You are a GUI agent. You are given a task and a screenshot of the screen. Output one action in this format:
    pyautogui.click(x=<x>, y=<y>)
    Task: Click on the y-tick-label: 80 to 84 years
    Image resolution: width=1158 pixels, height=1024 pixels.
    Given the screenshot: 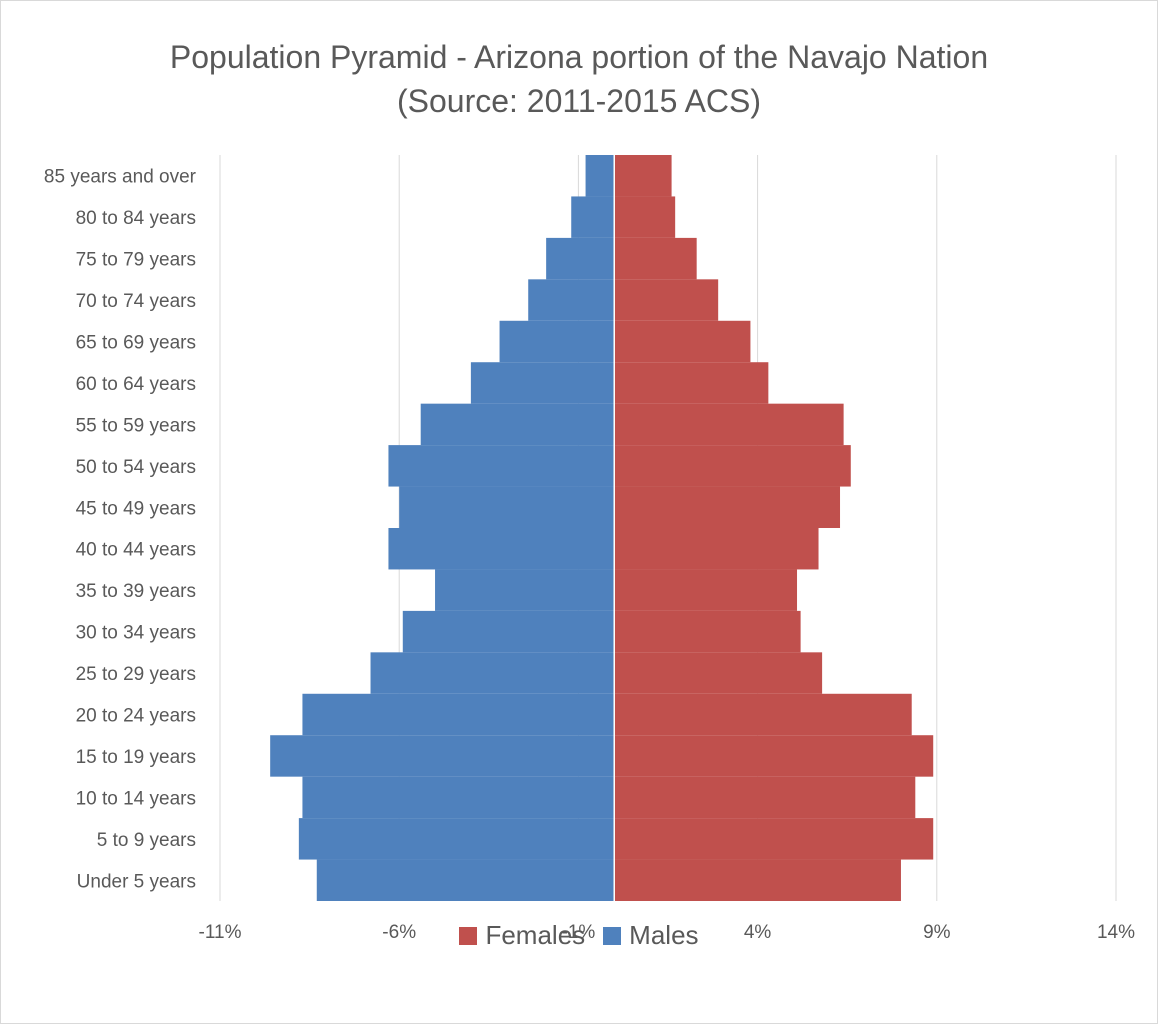 What is the action you would take?
    pyautogui.click(x=136, y=218)
    